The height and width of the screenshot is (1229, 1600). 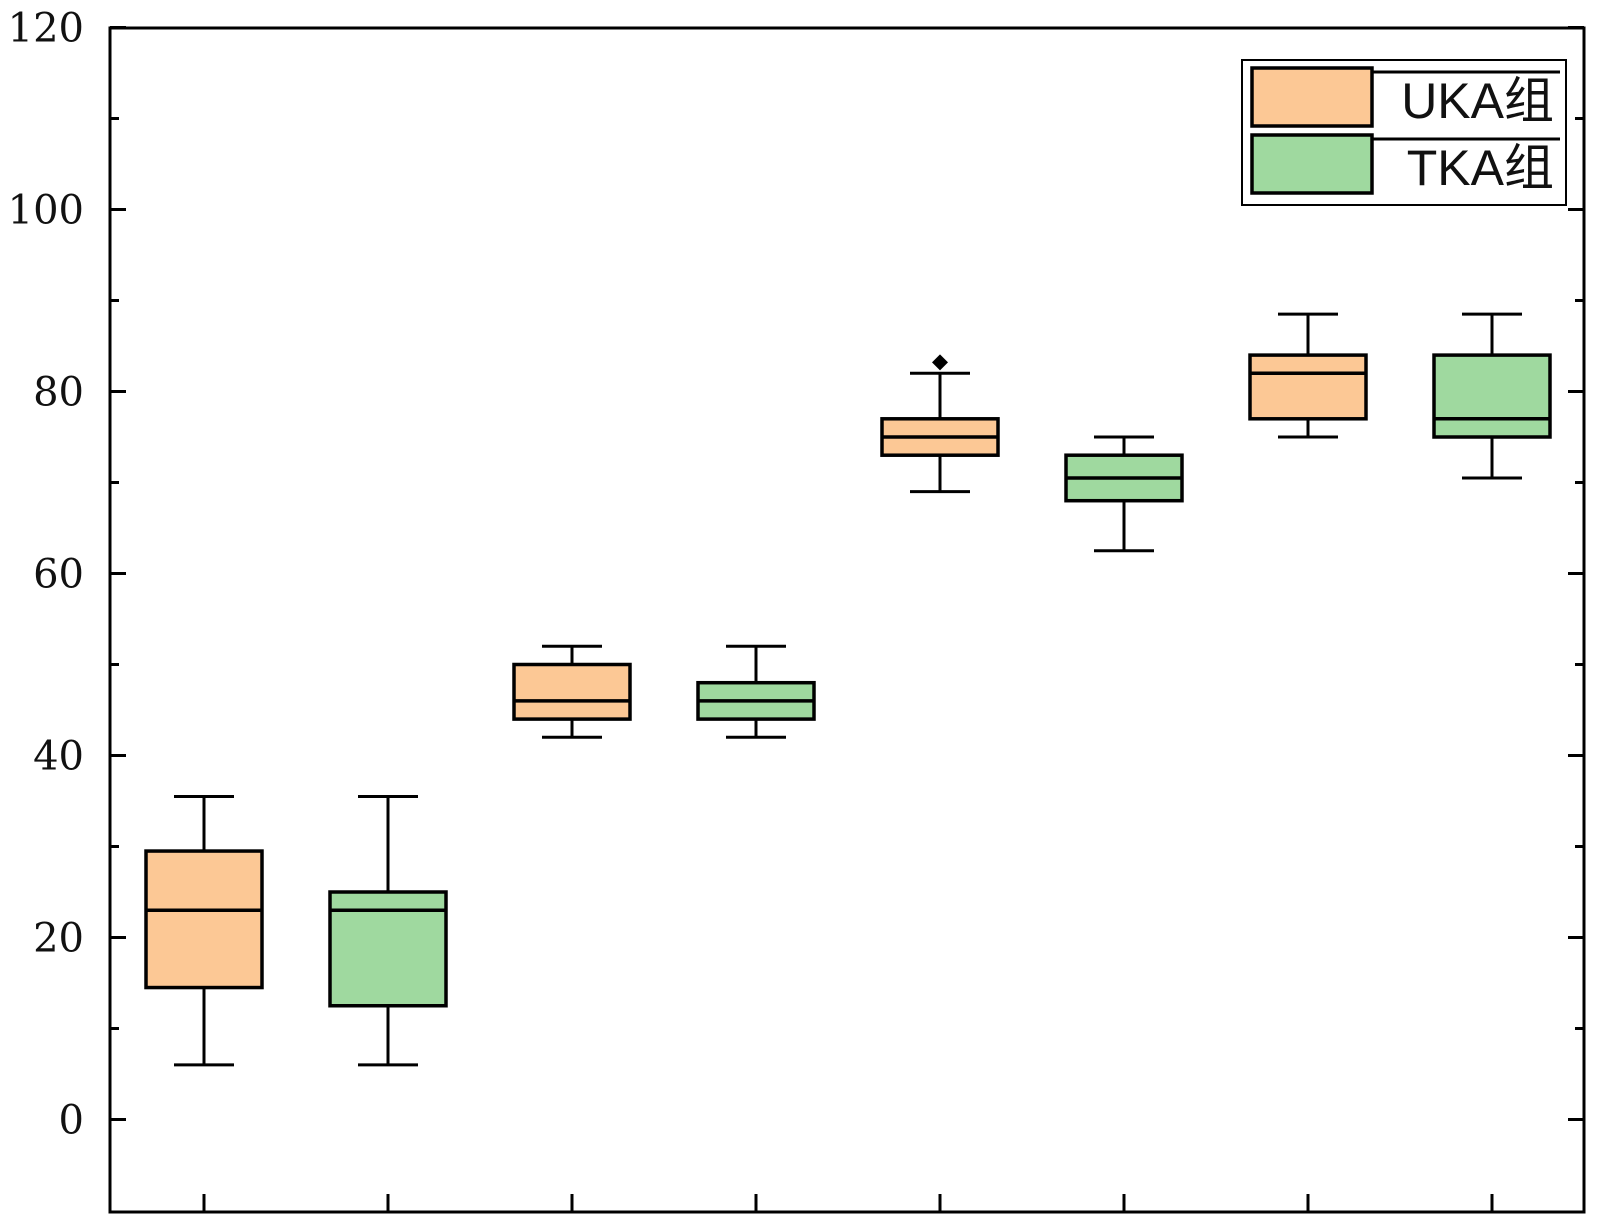 What do you see at coordinates (1404, 132) in the screenshot?
I see `legend: UKA组 TKA组` at bounding box center [1404, 132].